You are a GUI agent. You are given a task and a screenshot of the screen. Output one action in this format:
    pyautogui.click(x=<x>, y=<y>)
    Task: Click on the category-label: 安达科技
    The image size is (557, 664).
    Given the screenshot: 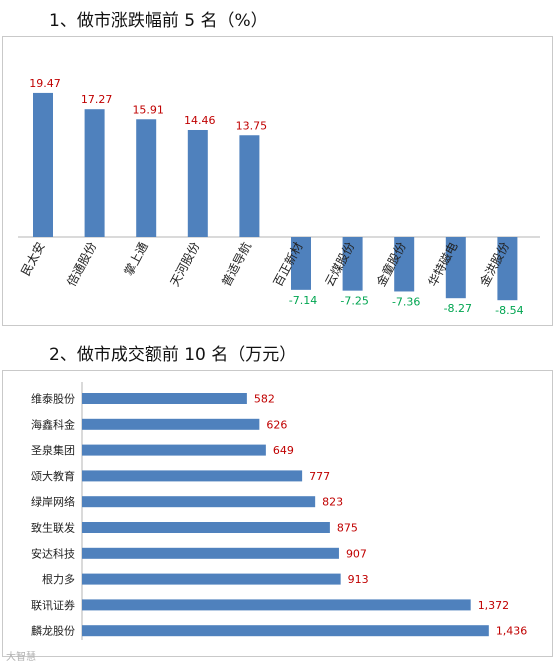 What is the action you would take?
    pyautogui.click(x=53, y=553)
    